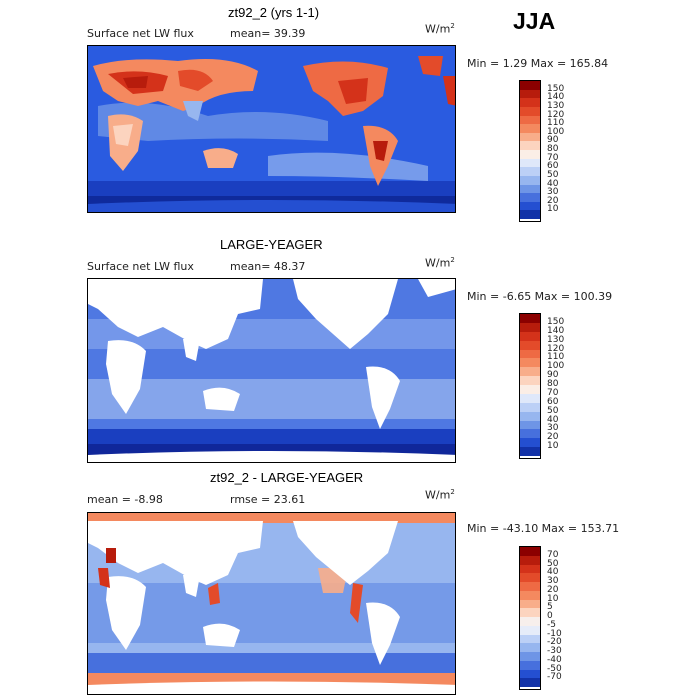 The width and height of the screenshot is (700, 700). I want to click on colorbar-tick-label: 5, so click(550, 607).